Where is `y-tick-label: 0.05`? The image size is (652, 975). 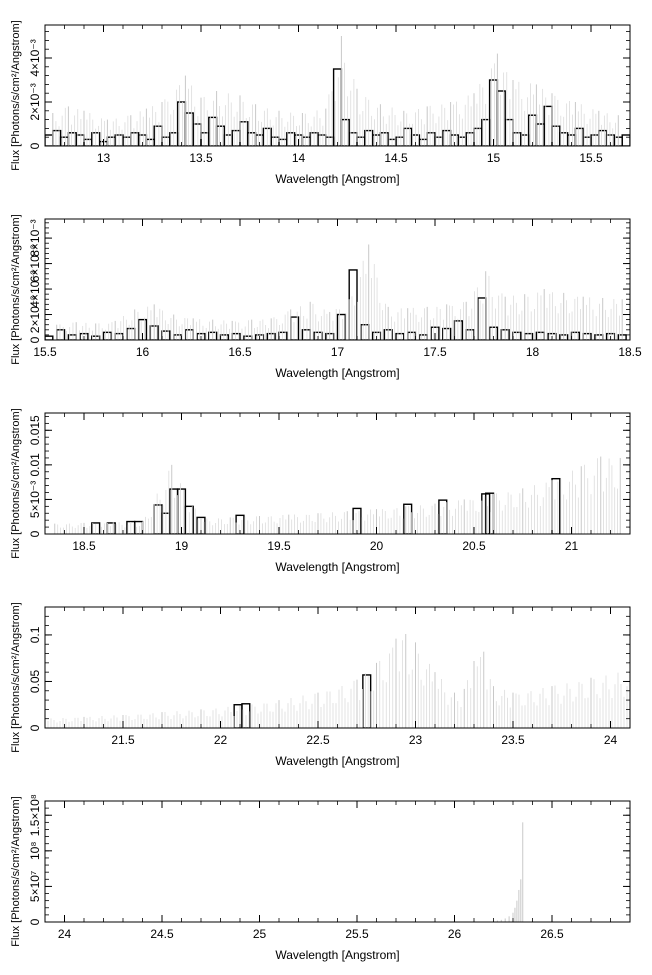
y-tick-label: 0.05 is located at coordinates (35, 681).